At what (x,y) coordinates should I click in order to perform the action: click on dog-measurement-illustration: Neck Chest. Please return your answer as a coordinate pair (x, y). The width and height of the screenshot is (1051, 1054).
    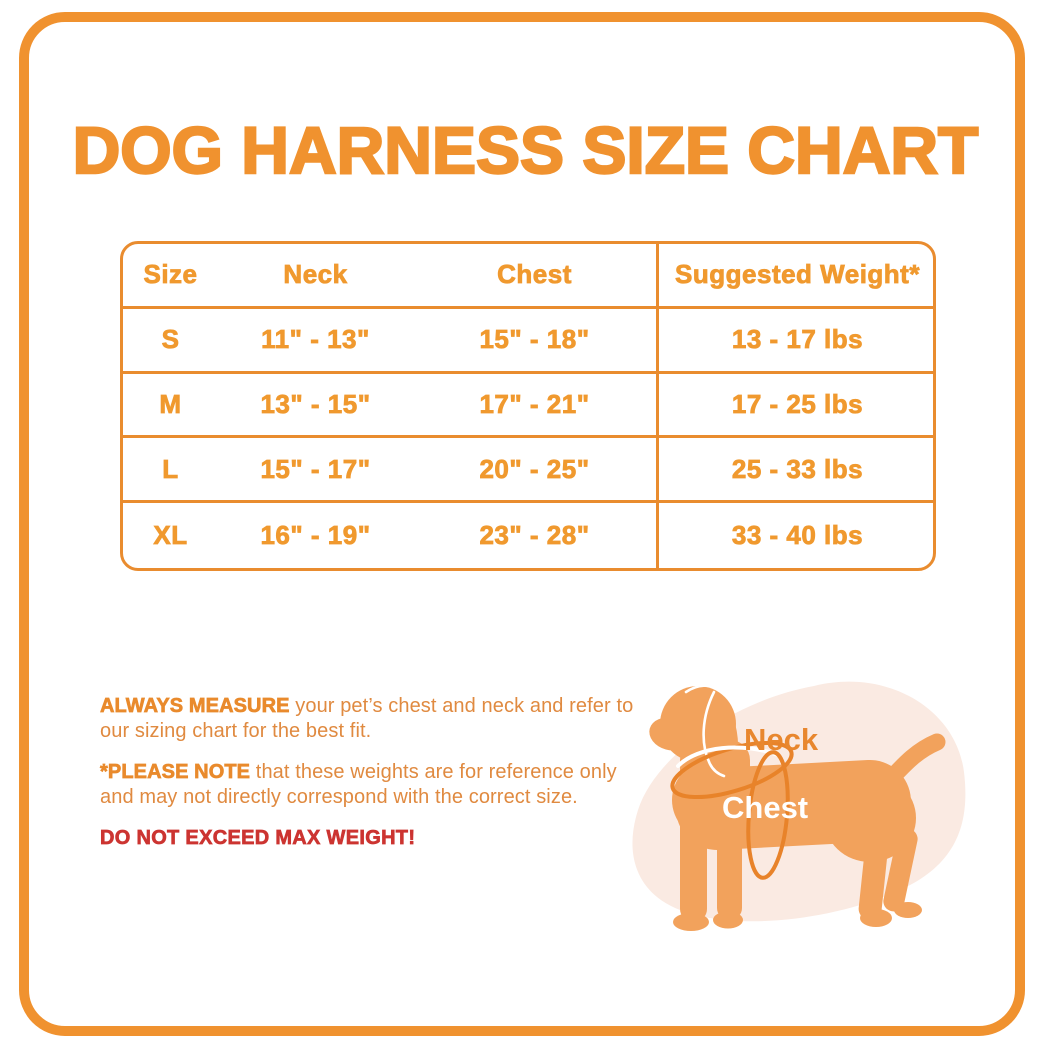
    Looking at the image, I should click on (799, 806).